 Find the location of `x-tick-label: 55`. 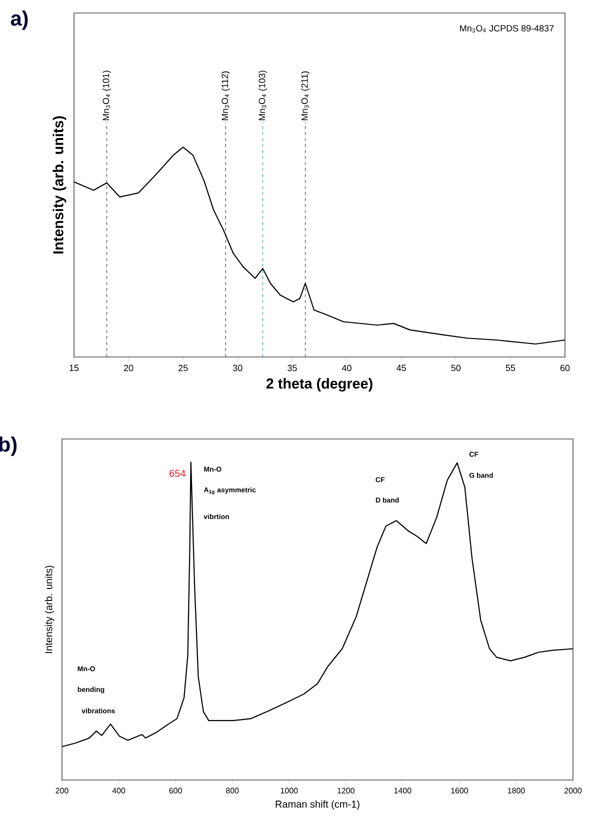

x-tick-label: 55 is located at coordinates (511, 368).